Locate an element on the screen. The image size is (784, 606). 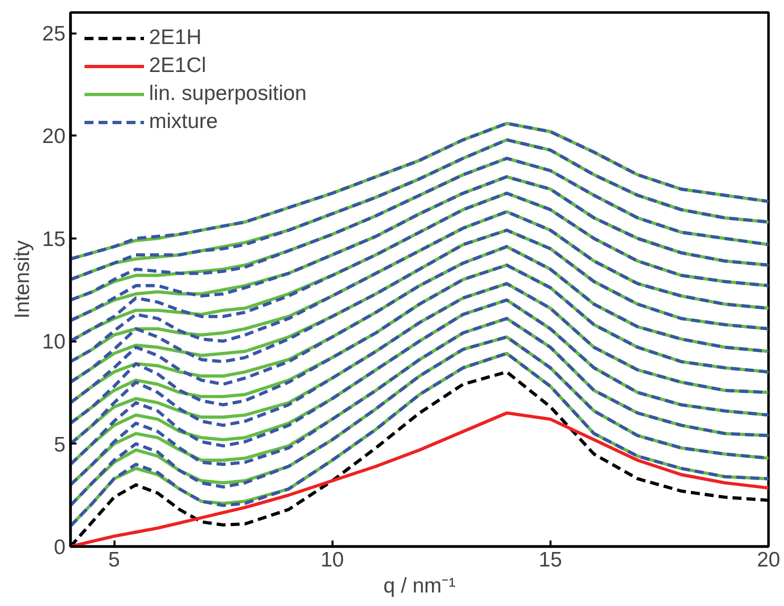
legend-label: mixture is located at coordinates (183, 122).